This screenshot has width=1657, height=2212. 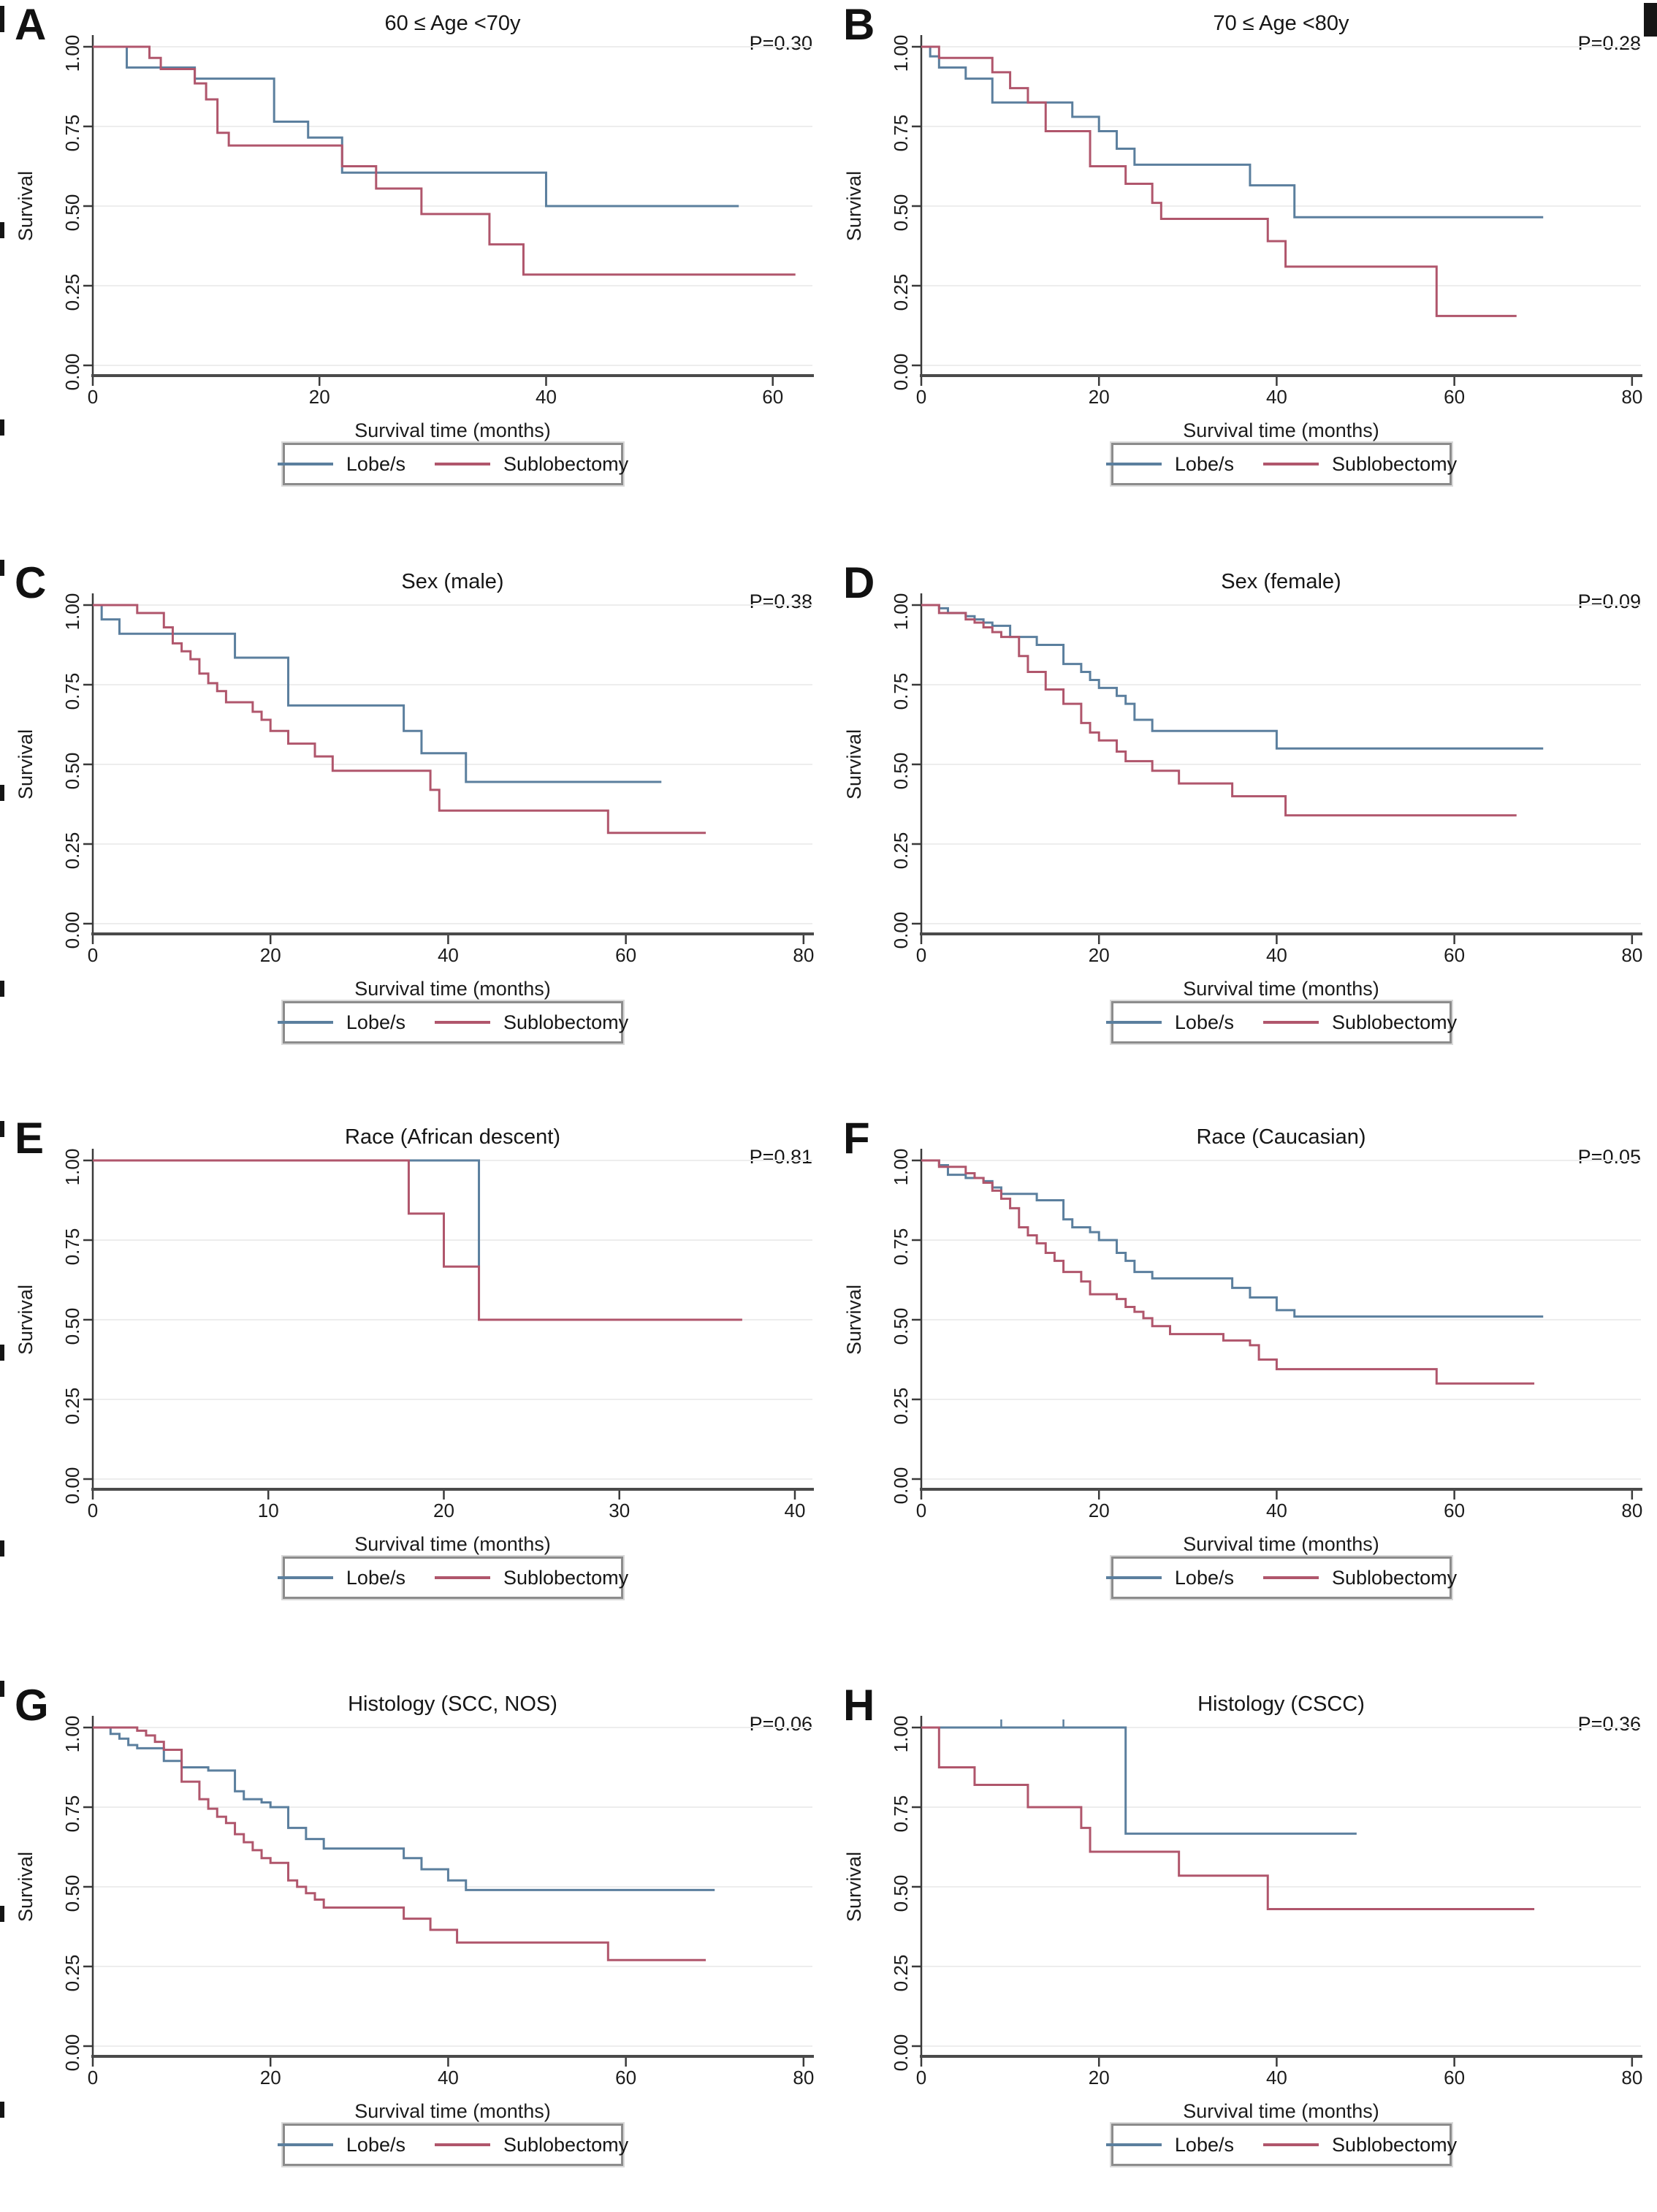 I want to click on panel-title: 60 ≤ Age <70y, so click(x=452, y=23).